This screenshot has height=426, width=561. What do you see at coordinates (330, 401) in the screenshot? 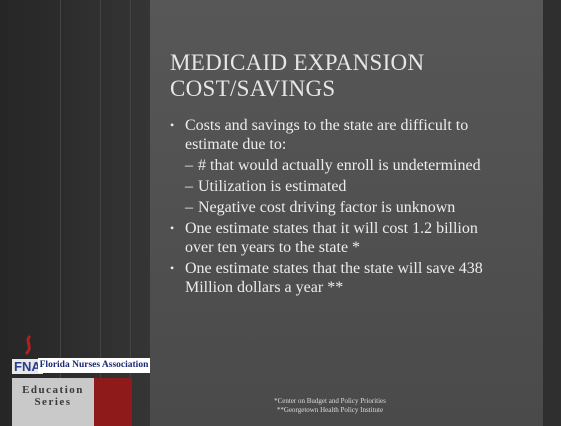
I see `footnote: *Center on Budget and Policy Priorities` at bounding box center [330, 401].